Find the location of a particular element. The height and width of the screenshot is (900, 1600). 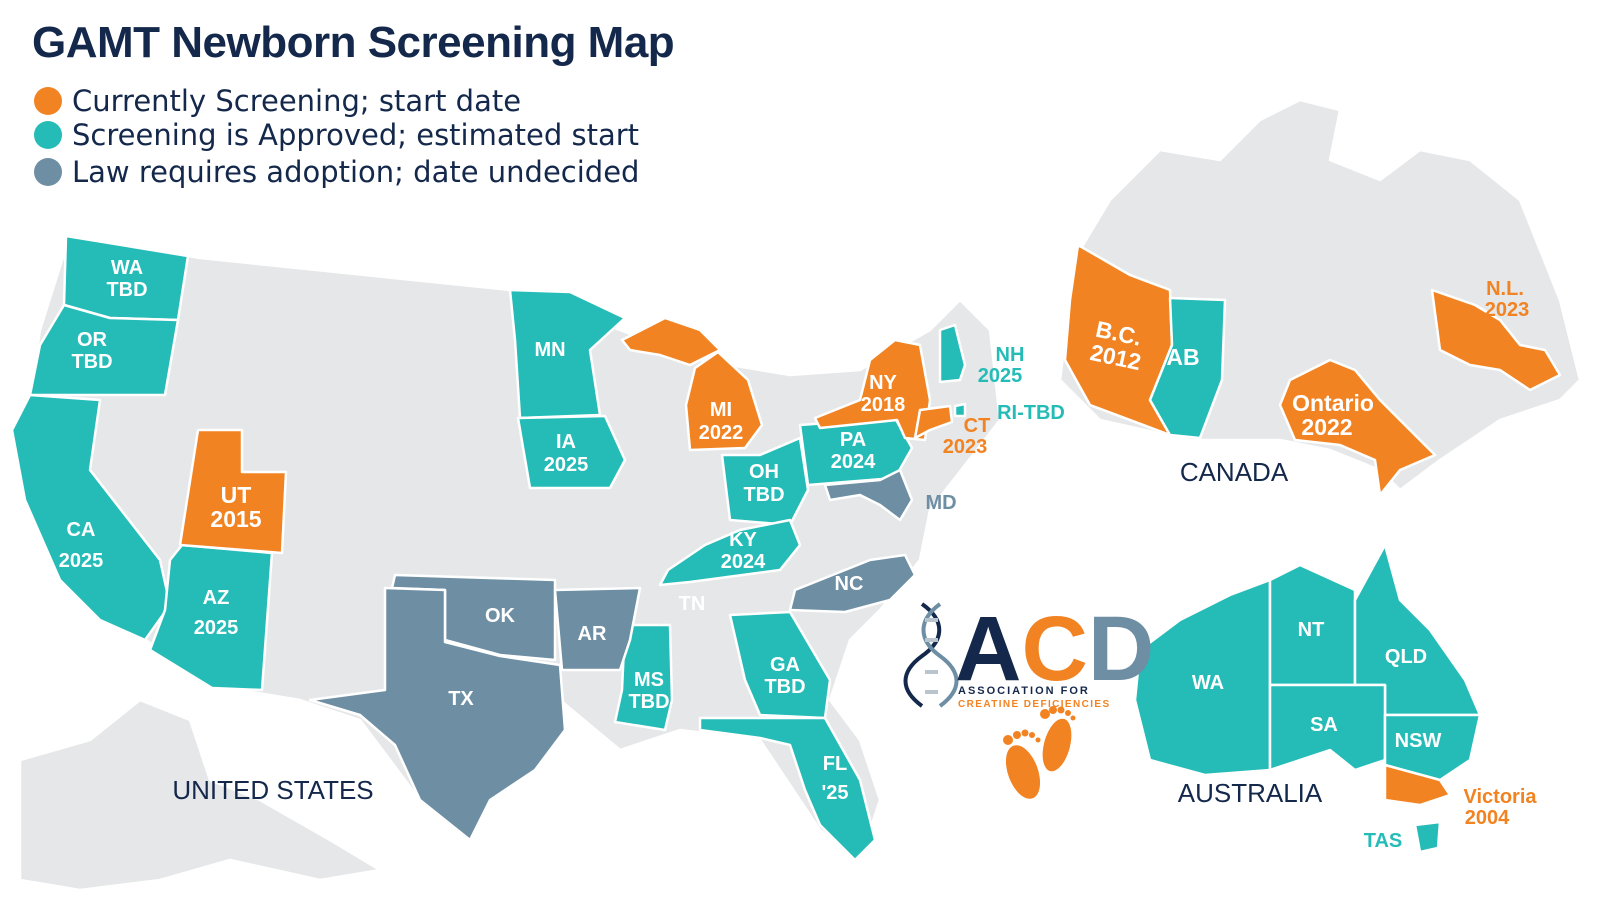

australia-tas is located at coordinates (1427, 837).